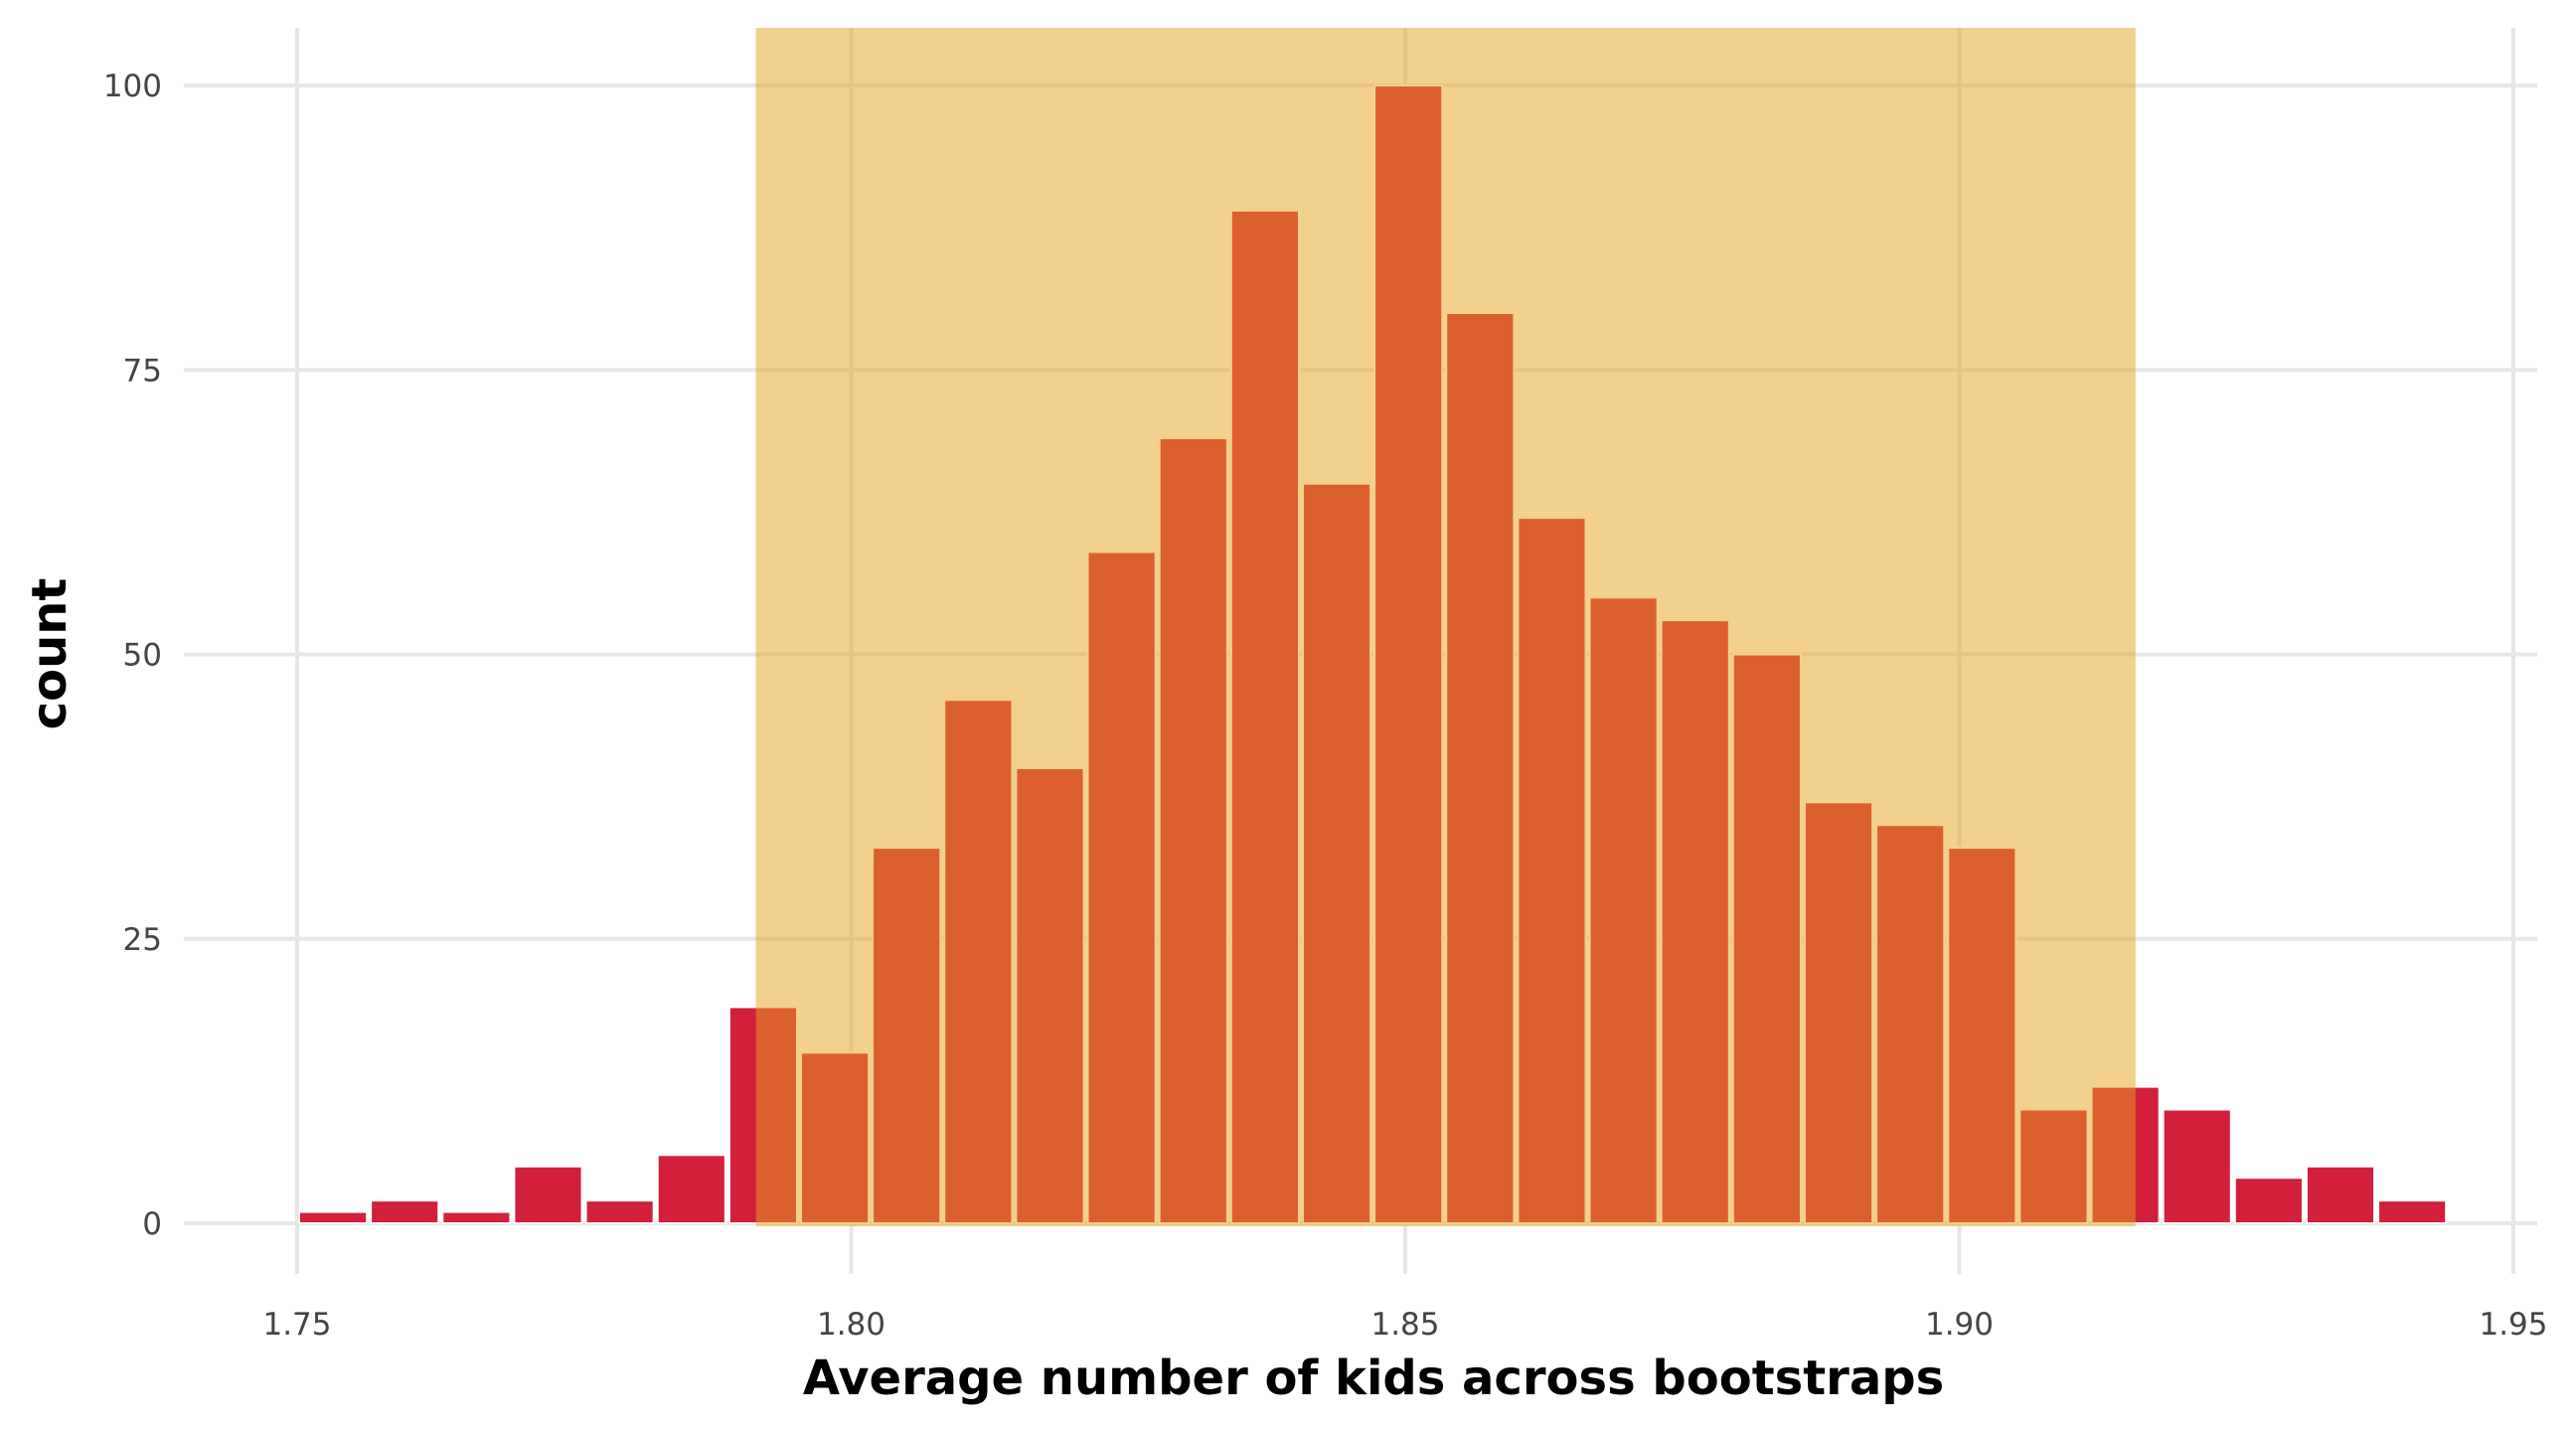 The width and height of the screenshot is (2576, 1431). Describe the element at coordinates (50, 654) in the screenshot. I see `y-axis-title: count` at that location.